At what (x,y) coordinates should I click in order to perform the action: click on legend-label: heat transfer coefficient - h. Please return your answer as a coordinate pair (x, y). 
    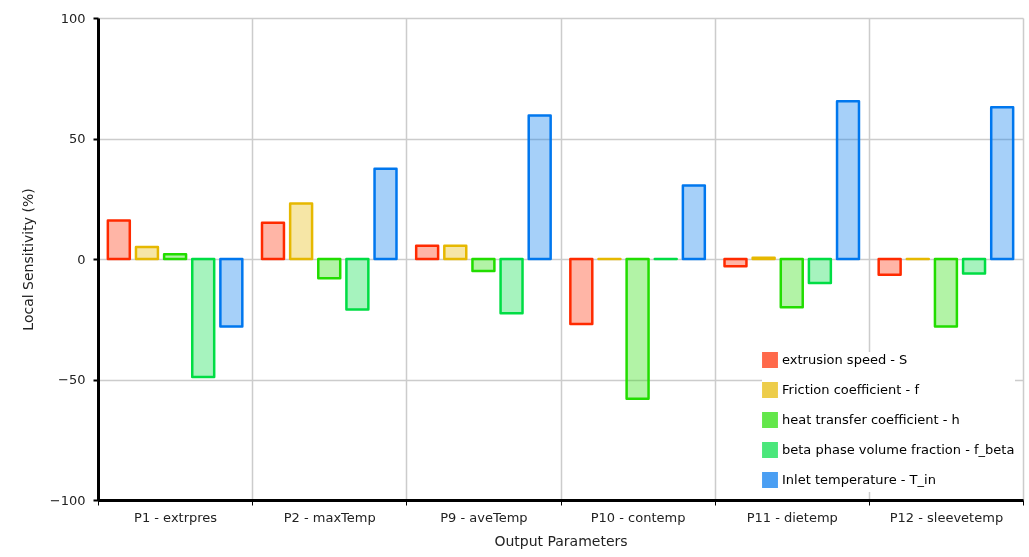
    Looking at the image, I should click on (871, 419).